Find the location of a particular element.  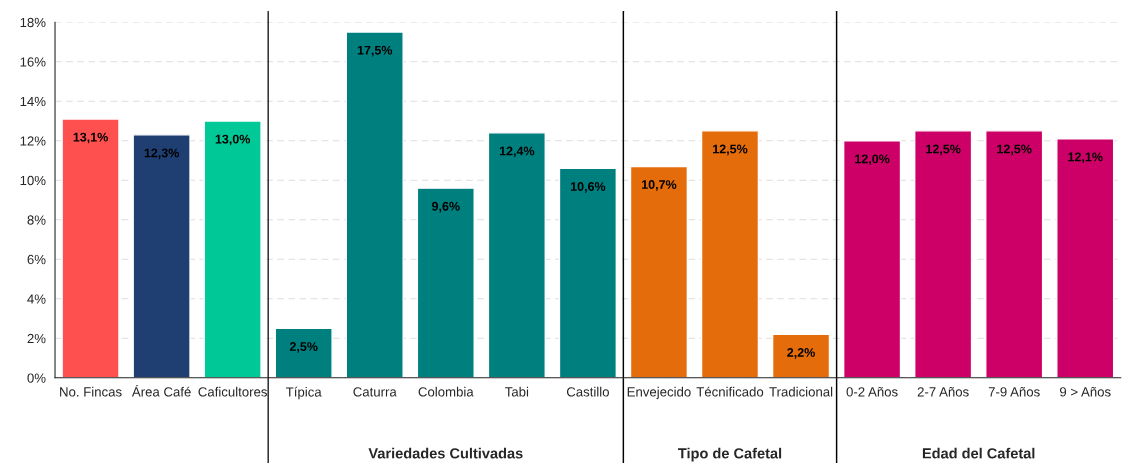

x-tick-label: Área Café is located at coordinates (161, 390).